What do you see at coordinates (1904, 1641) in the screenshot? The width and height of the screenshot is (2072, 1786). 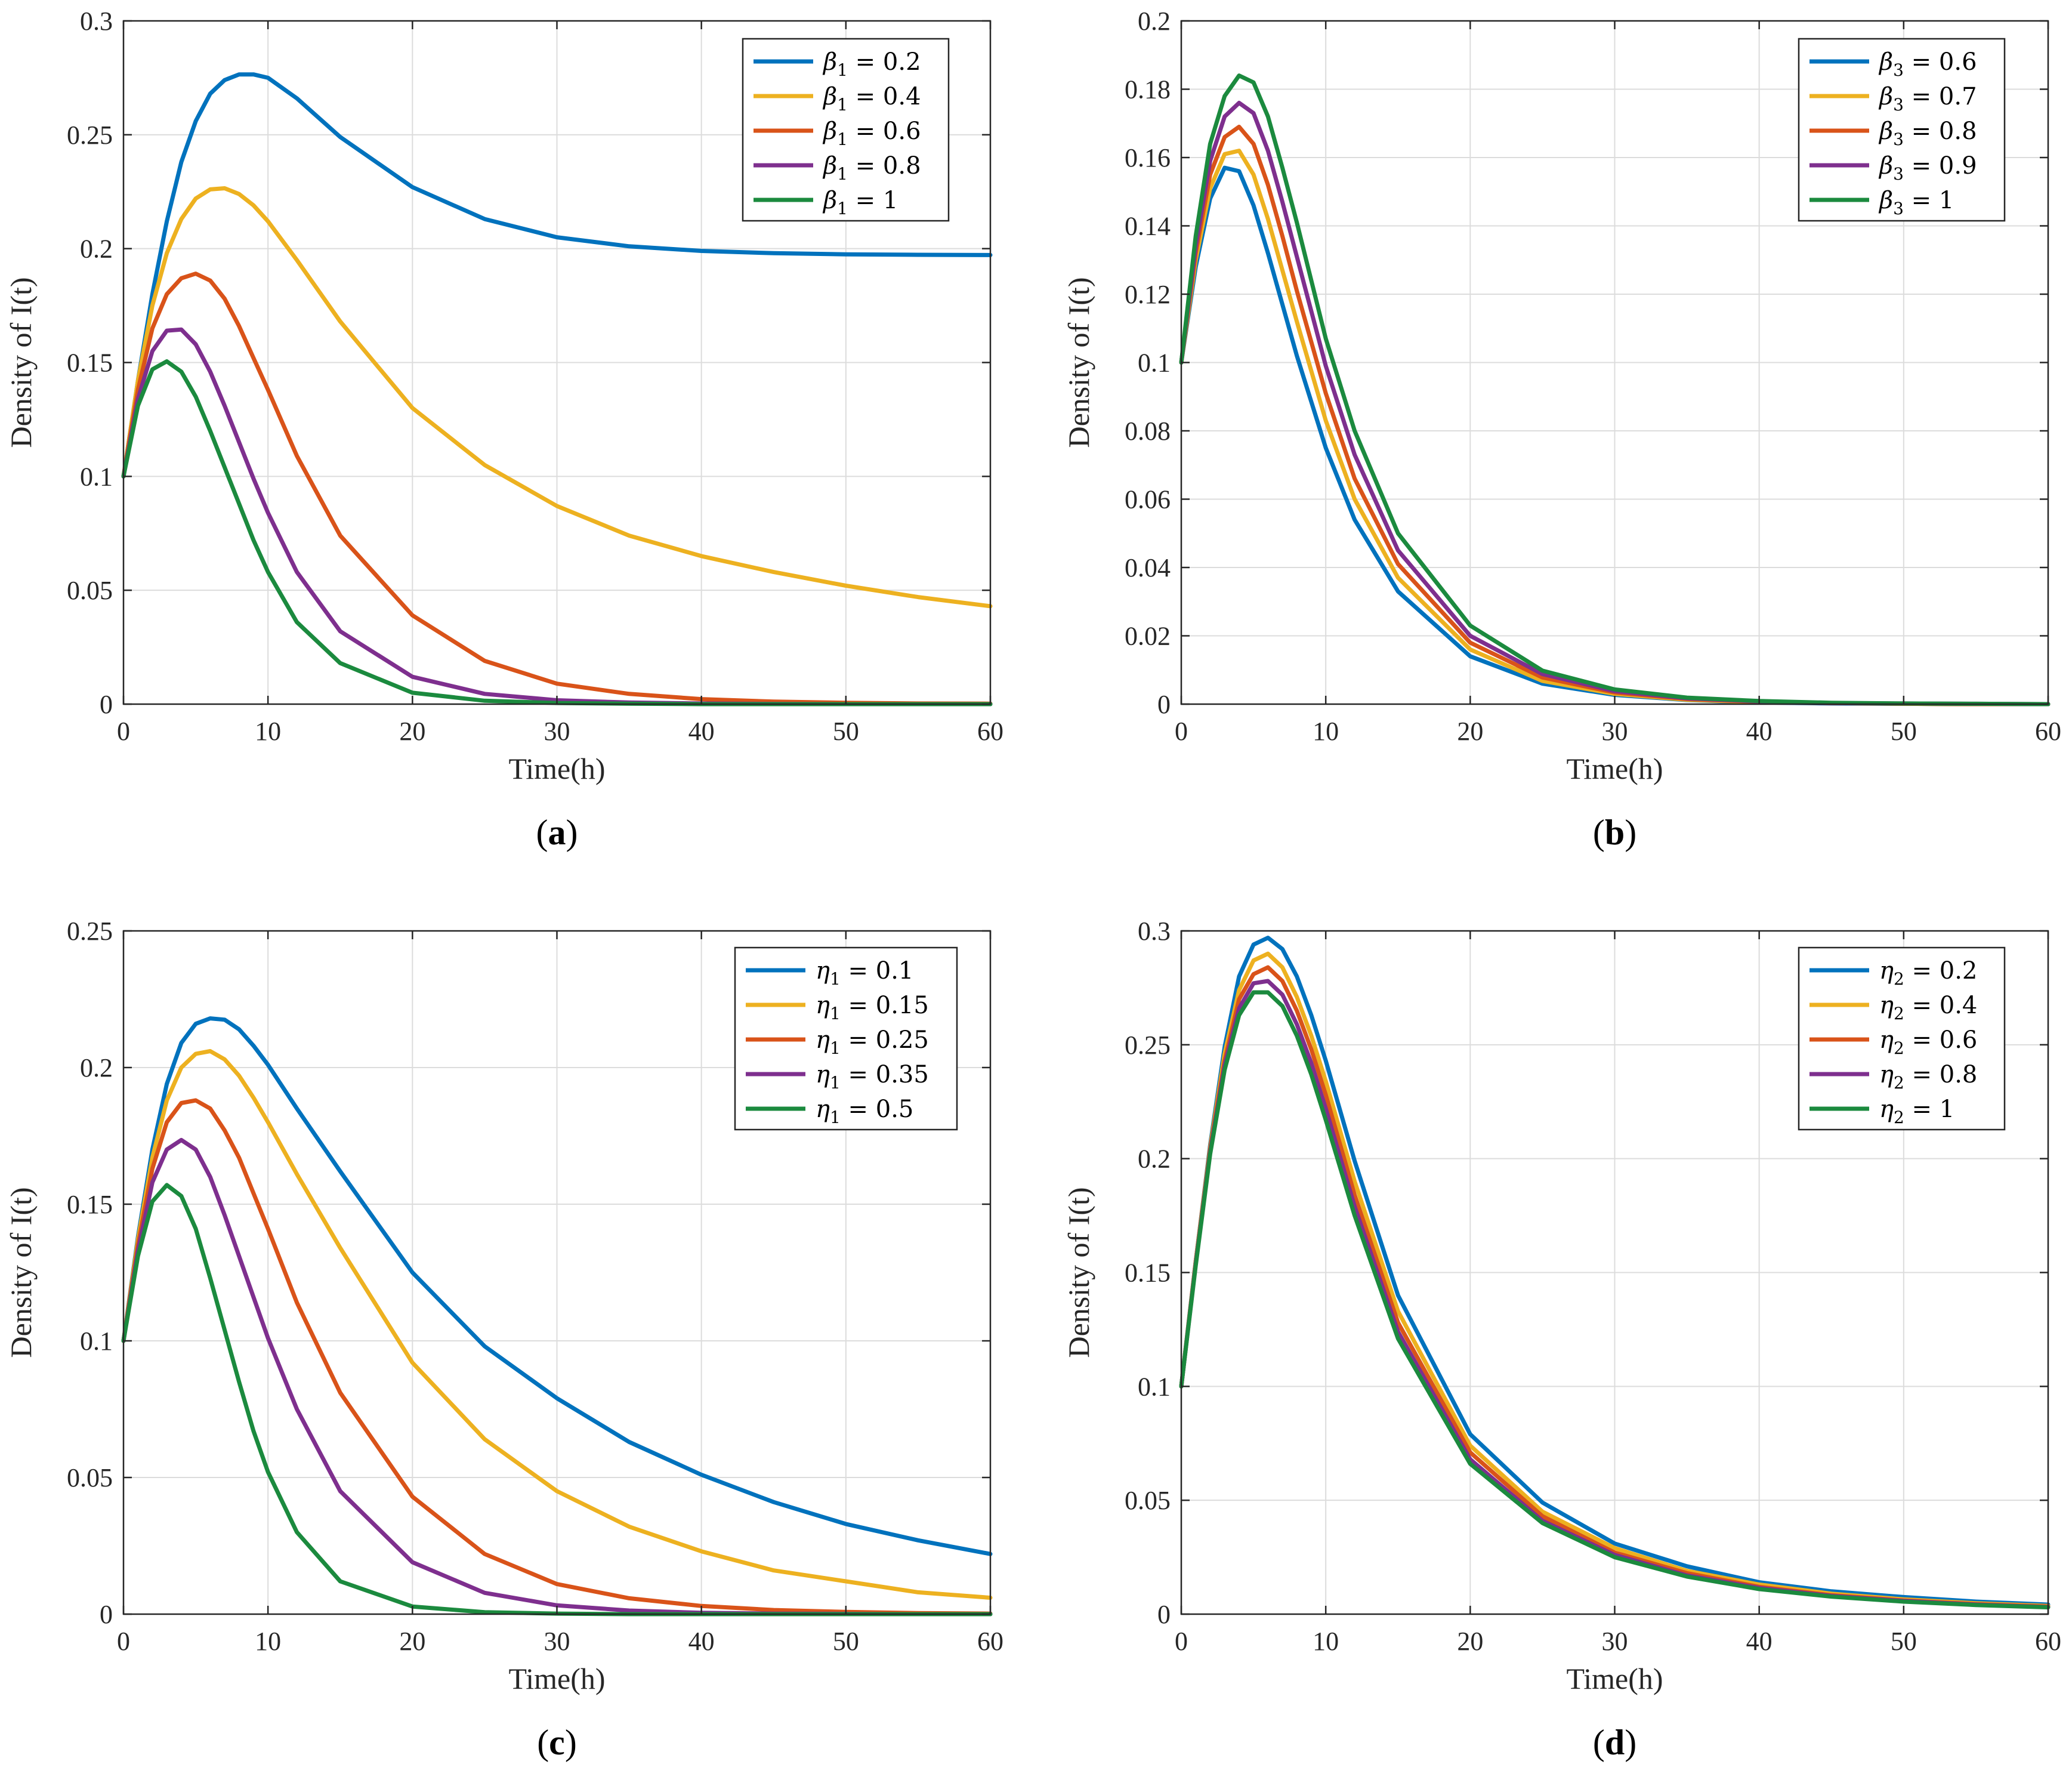 I see `x-tick-label: 50` at bounding box center [1904, 1641].